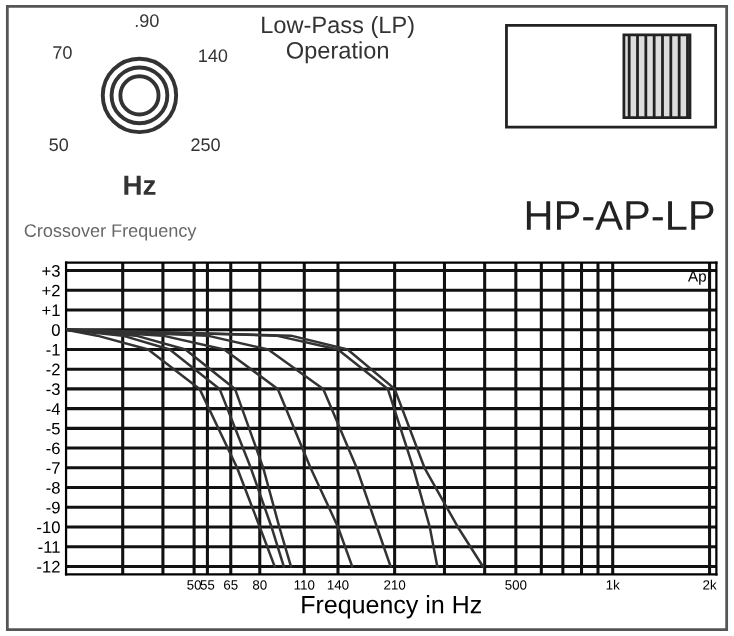 The image size is (734, 636). What do you see at coordinates (620, 215) in the screenshot?
I see `chart-subtitle: HP-AP-LP` at bounding box center [620, 215].